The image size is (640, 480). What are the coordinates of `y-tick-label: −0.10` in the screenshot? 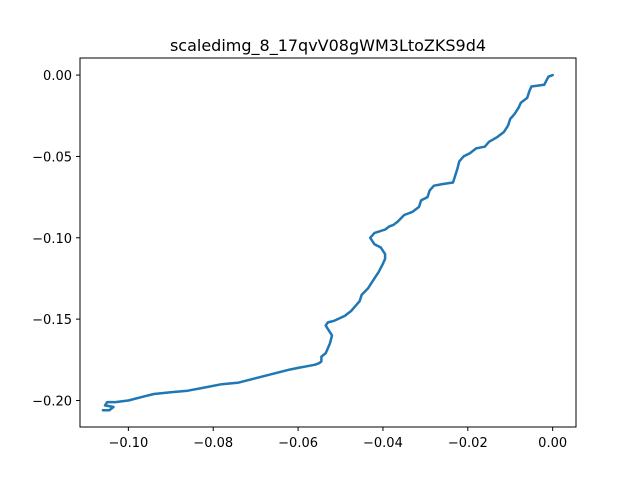 It's located at (52, 239).